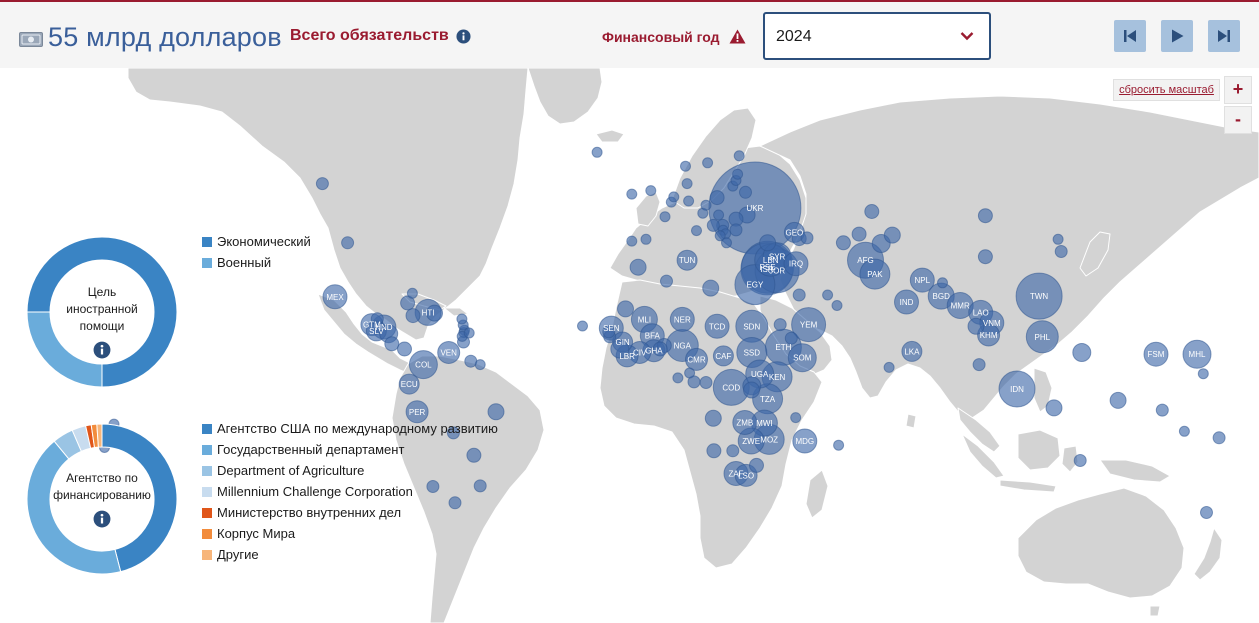 Image resolution: width=1259 pixels, height=623 pixels. Describe the element at coordinates (1177, 36) in the screenshot. I see `play-button` at that location.